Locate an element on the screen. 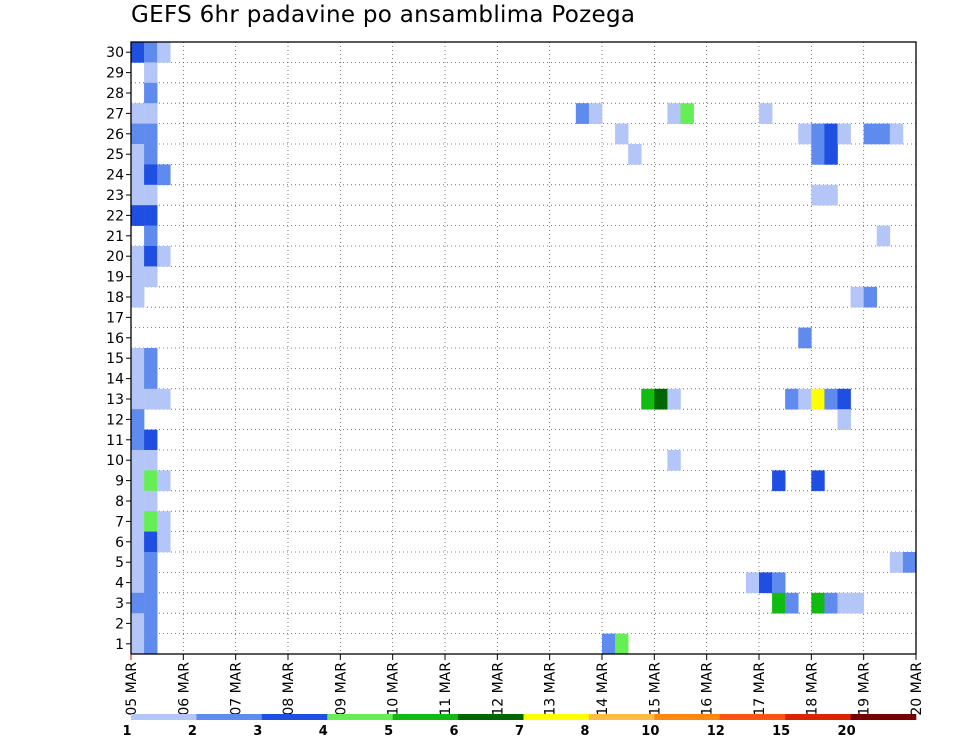 The width and height of the screenshot is (960, 742). y-tick-label: 22 is located at coordinates (115, 216).